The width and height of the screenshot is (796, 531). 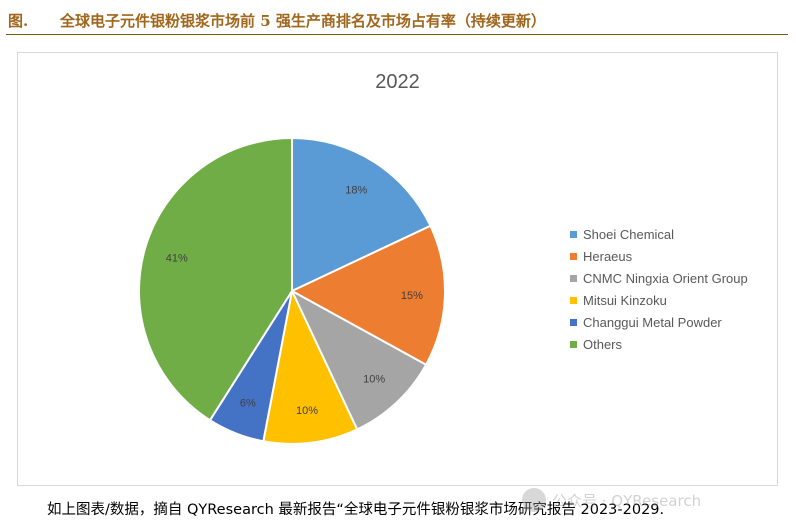 I want to click on figure-header: 图. 全球电子元件银粉银浆市场前 5 强生产商排名及市场占有率（持续更新）, so click(x=397, y=20).